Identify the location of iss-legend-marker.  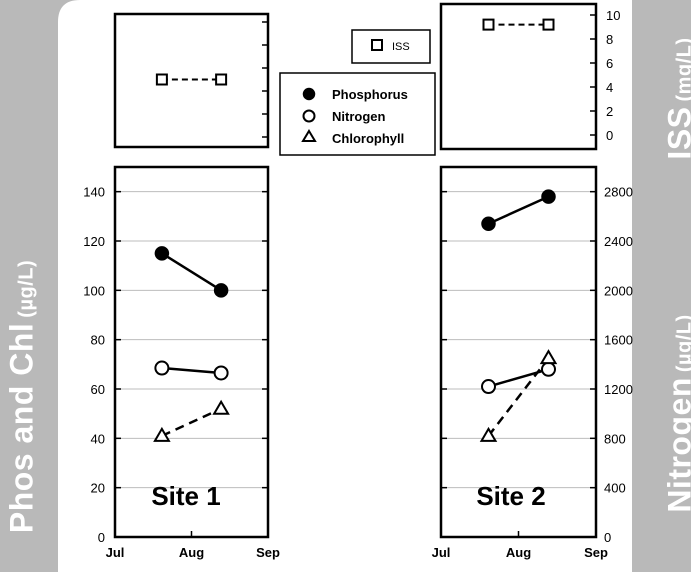
(377, 45).